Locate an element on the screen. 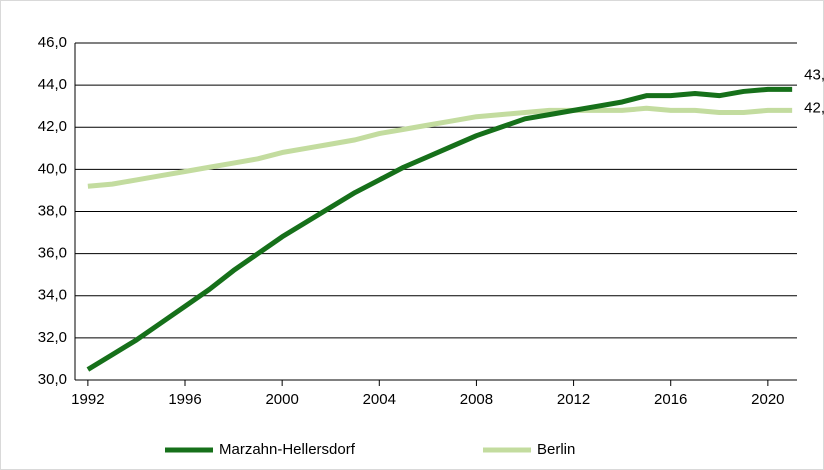 Image resolution: width=824 pixels, height=470 pixels. data-label: 43,8 is located at coordinates (814, 74).